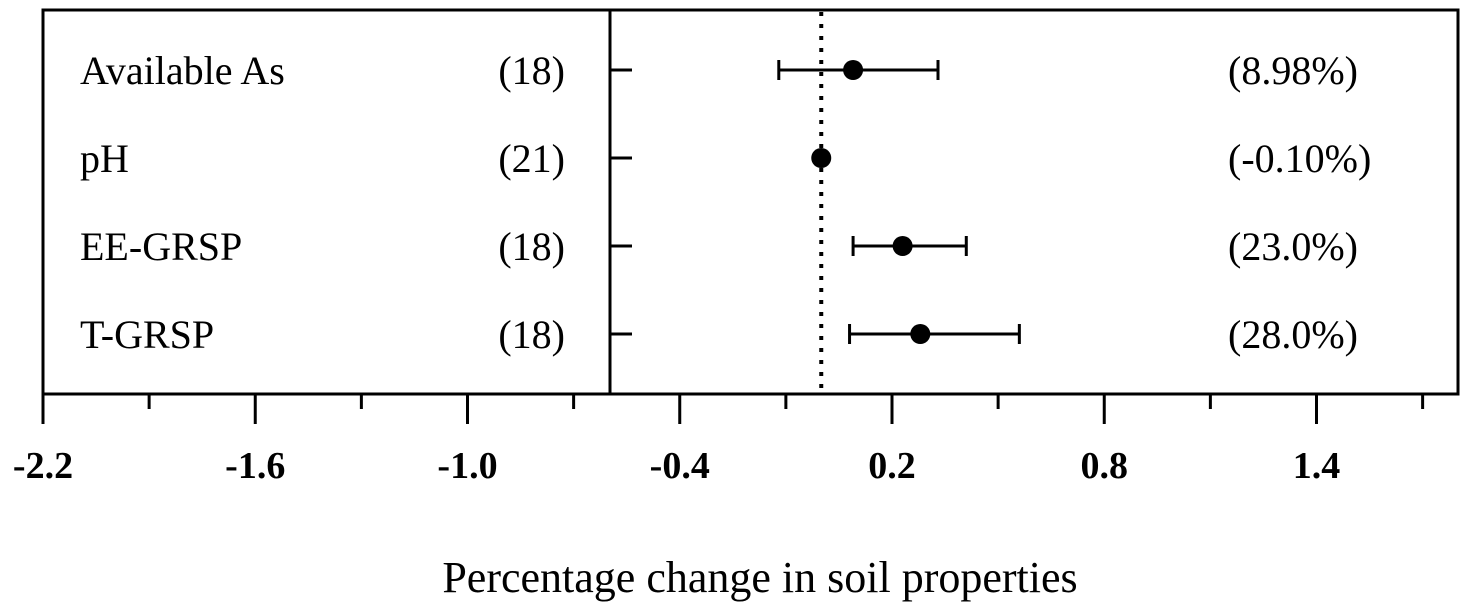 The width and height of the screenshot is (1468, 612). I want to click on row-label: EE-GRSP, so click(161, 246).